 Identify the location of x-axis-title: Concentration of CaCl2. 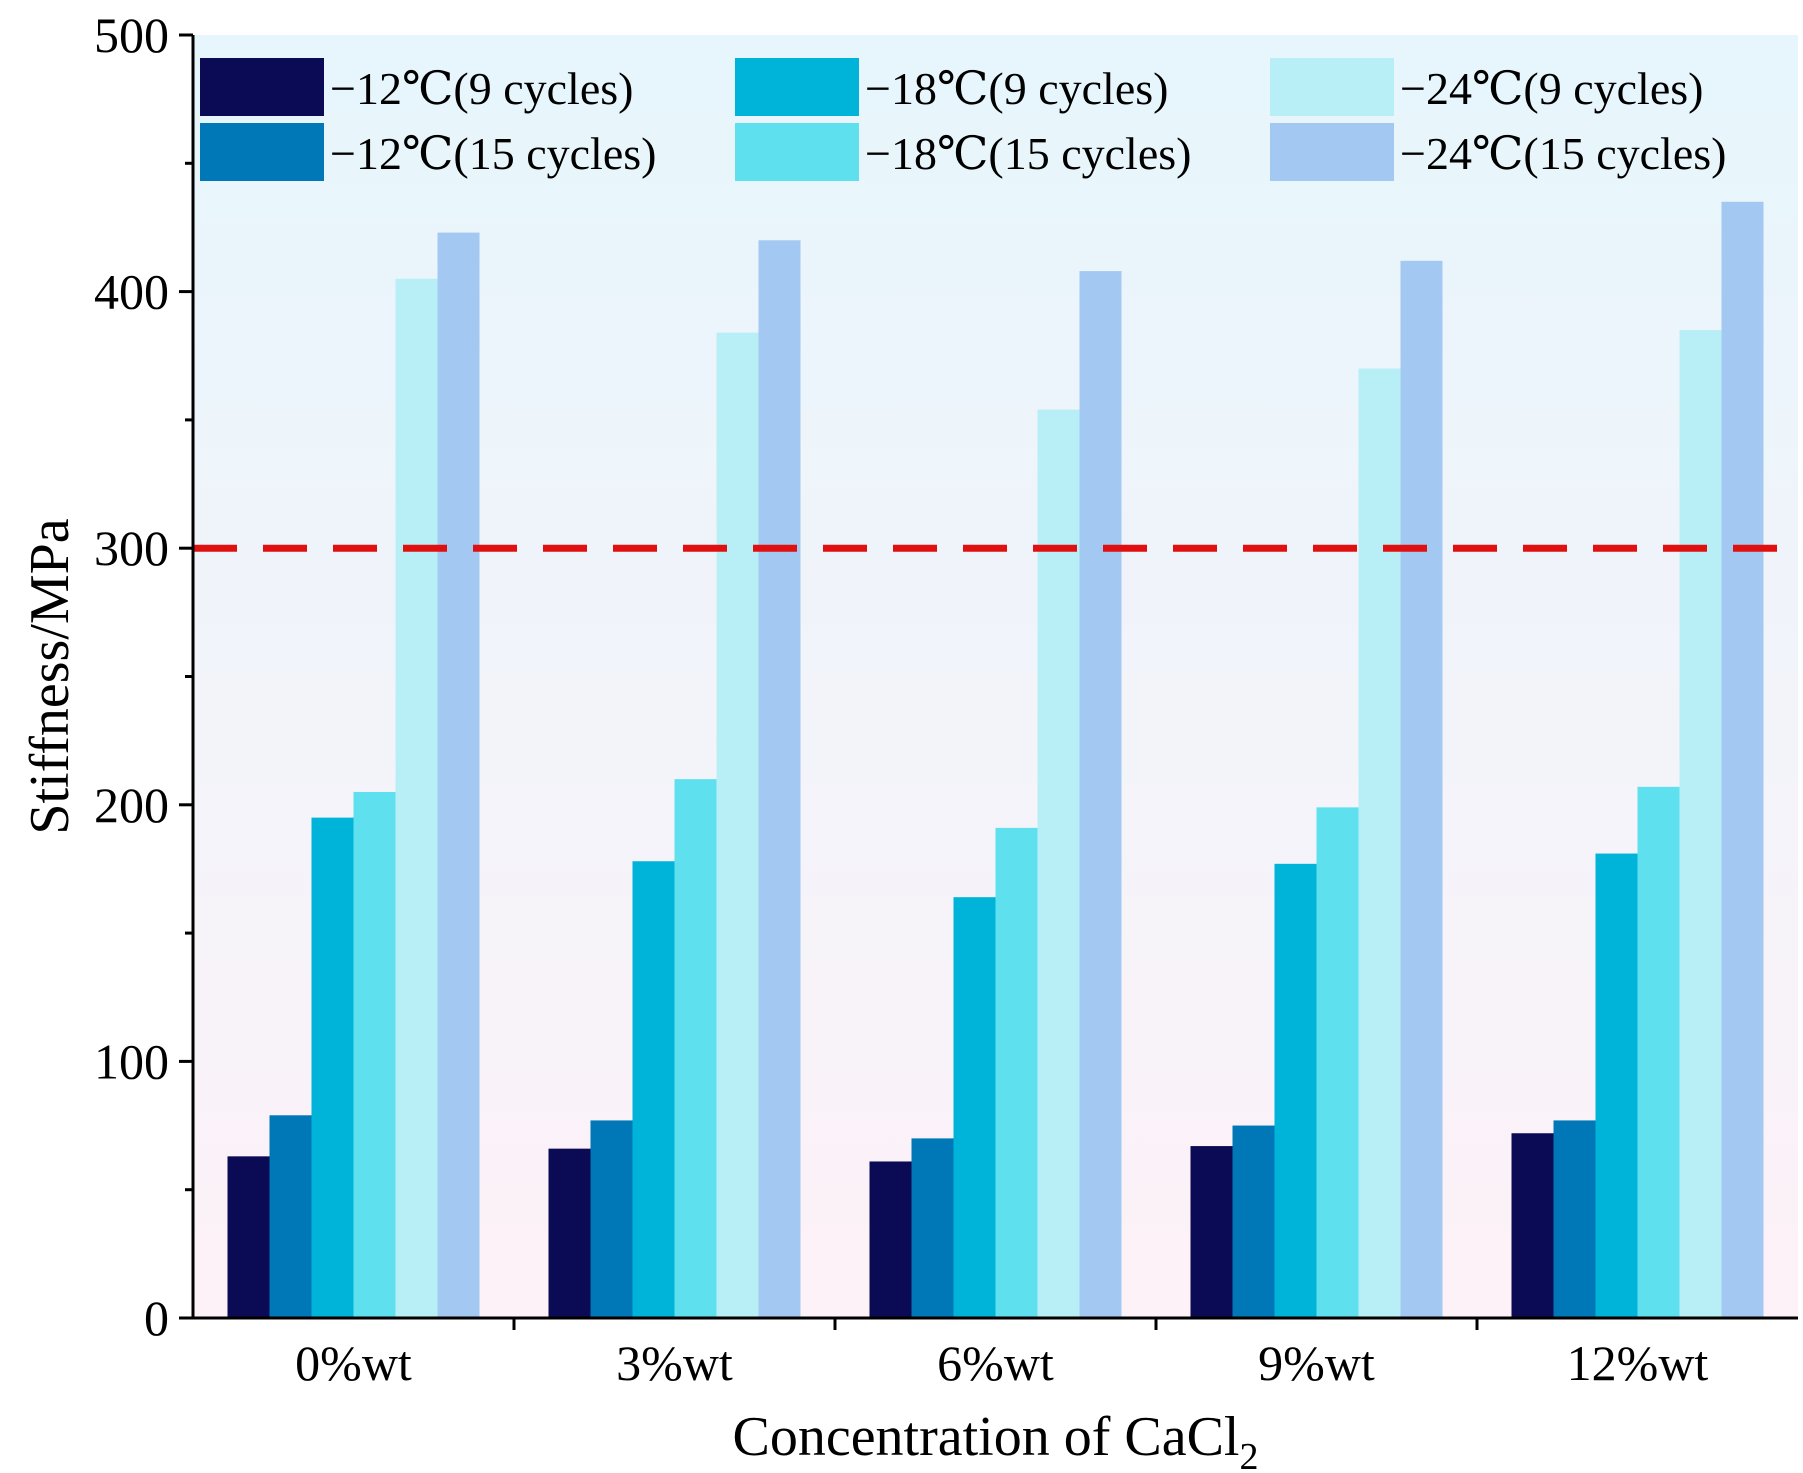
(995, 1439).